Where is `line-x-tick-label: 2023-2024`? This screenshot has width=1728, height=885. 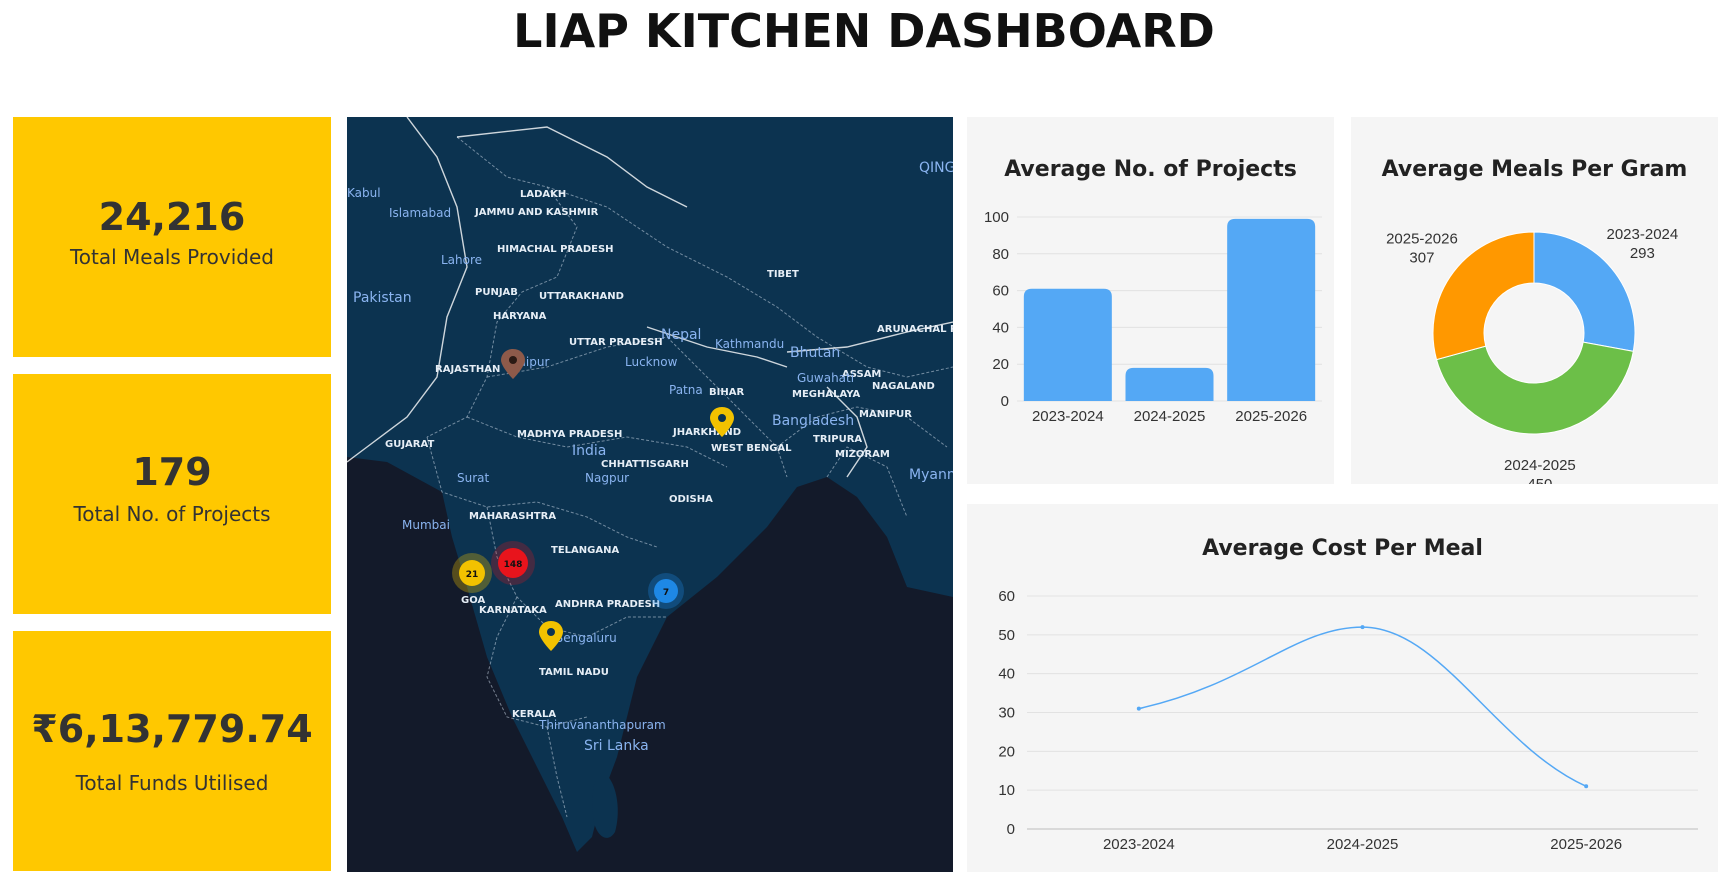 line-x-tick-label: 2023-2024 is located at coordinates (1139, 844).